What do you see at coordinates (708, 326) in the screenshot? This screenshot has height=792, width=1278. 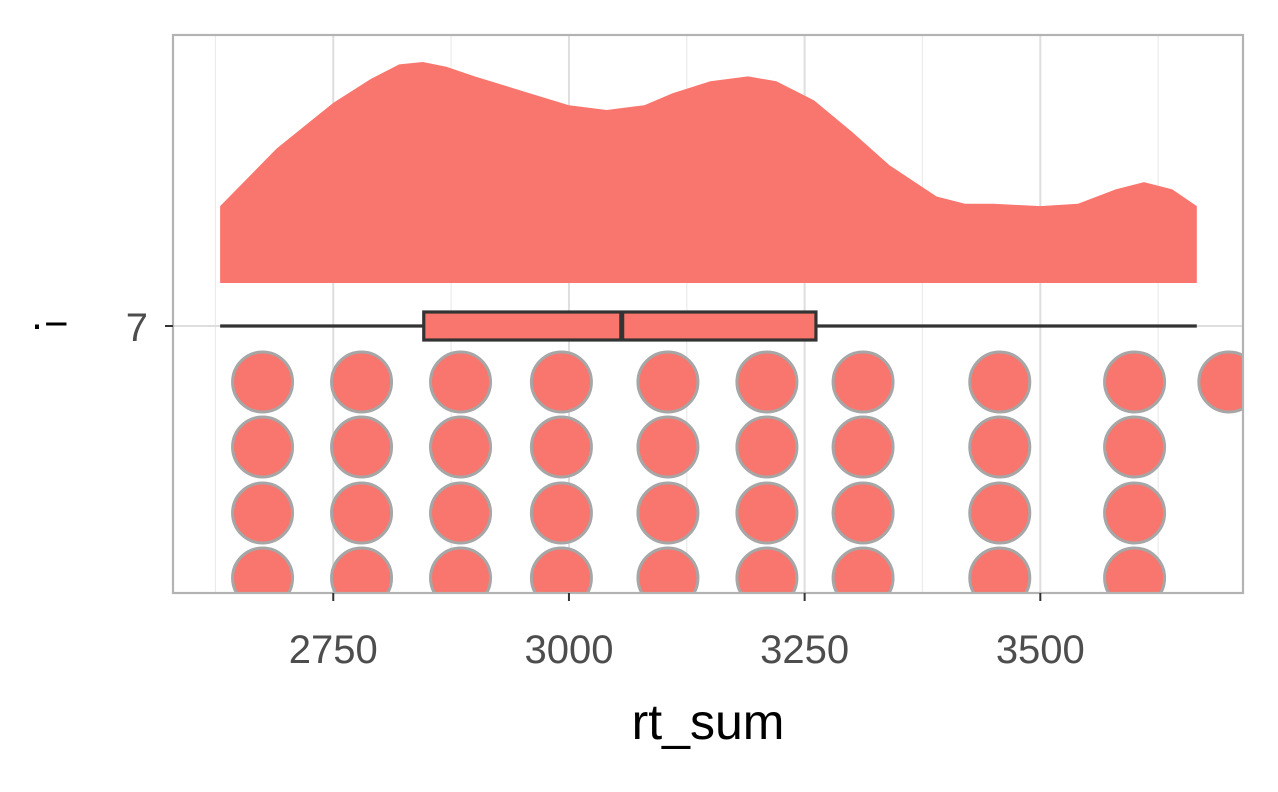 I see `boxplot-layer` at bounding box center [708, 326].